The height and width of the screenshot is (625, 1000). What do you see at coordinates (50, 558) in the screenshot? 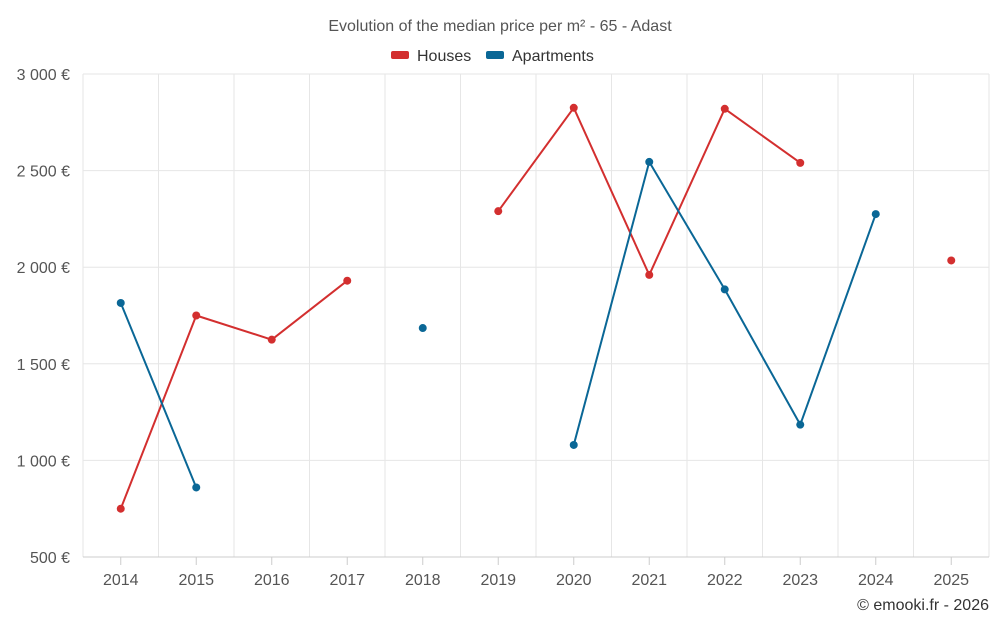
I see `y-tick-label: 500 €` at bounding box center [50, 558].